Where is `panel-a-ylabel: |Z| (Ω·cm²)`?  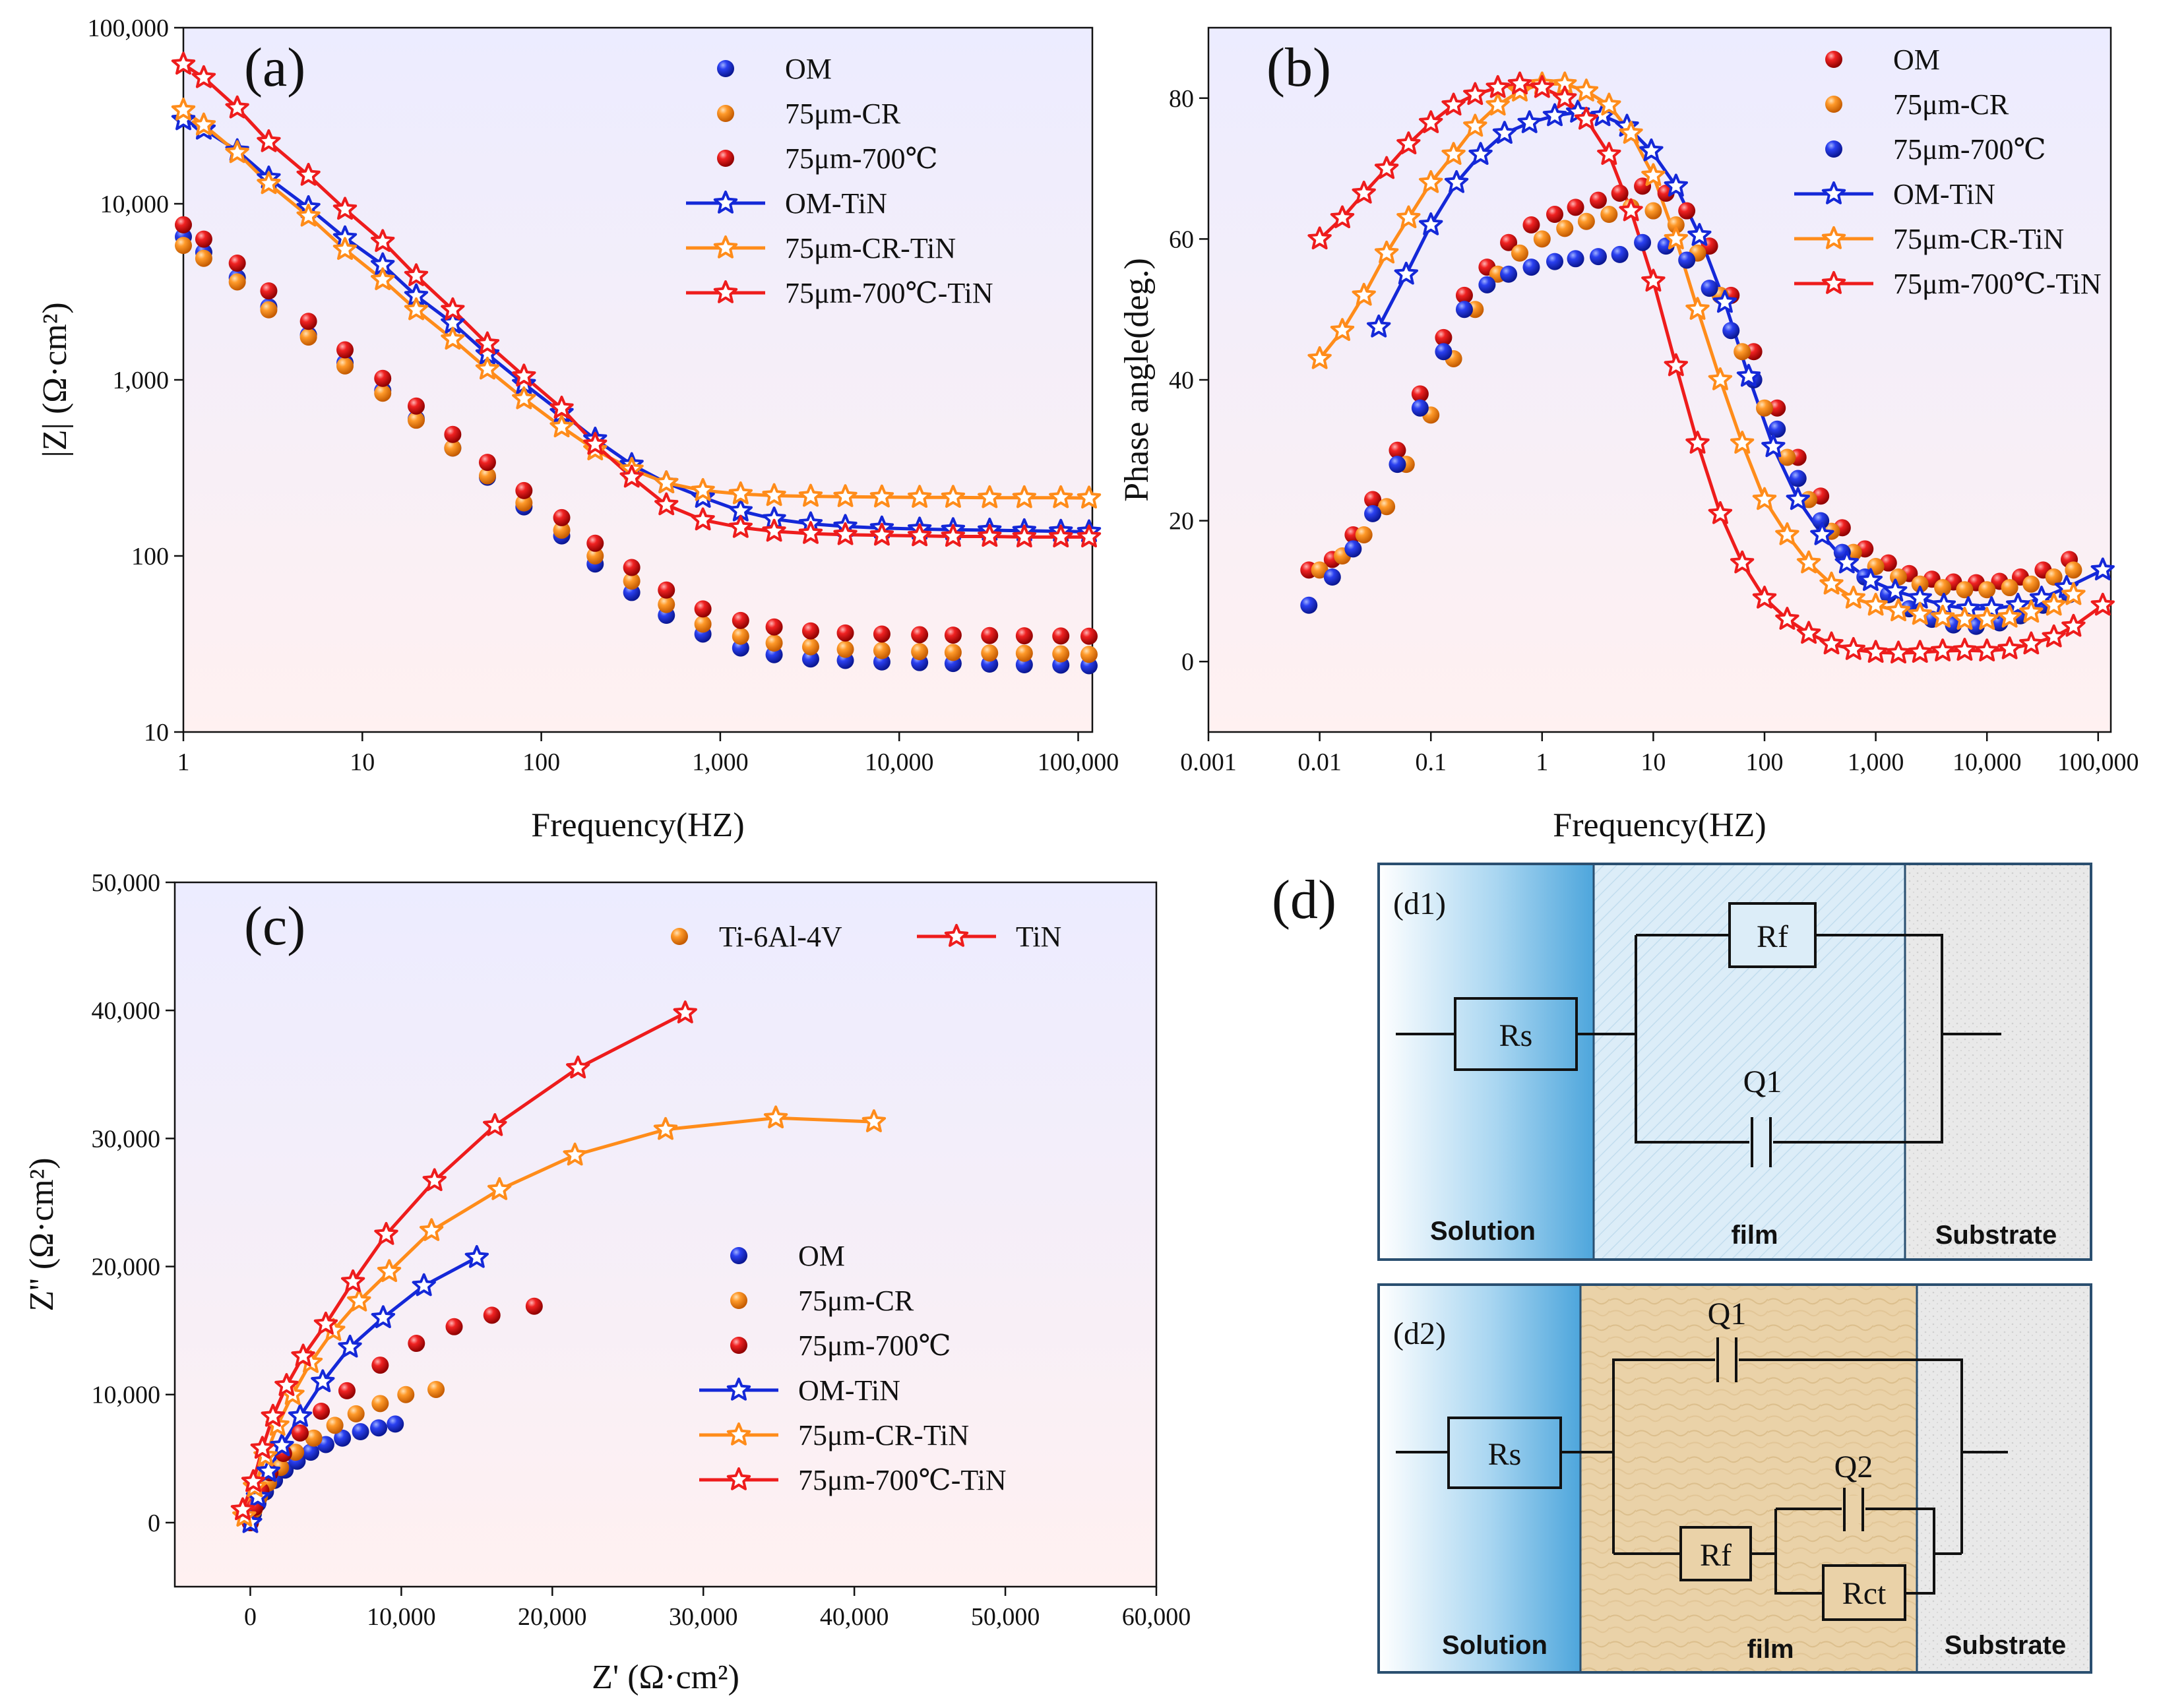
panel-a-ylabel: |Z| (Ω·cm²) is located at coordinates (55, 379).